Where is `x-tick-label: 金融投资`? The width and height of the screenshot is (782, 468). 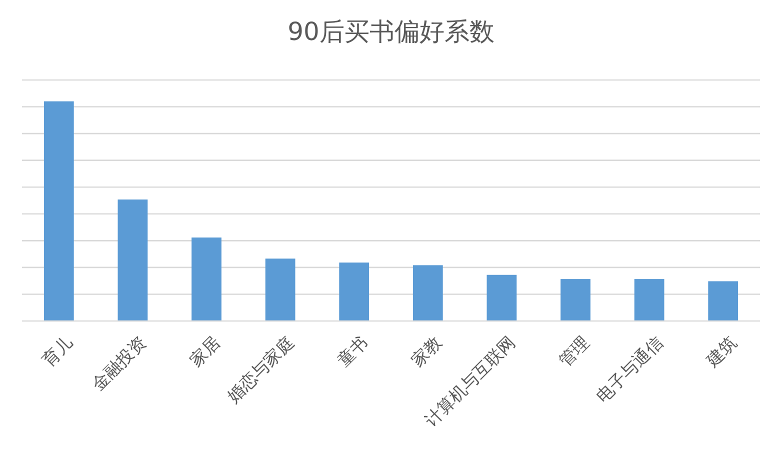
x-tick-label: 金融投资 is located at coordinates (119, 364).